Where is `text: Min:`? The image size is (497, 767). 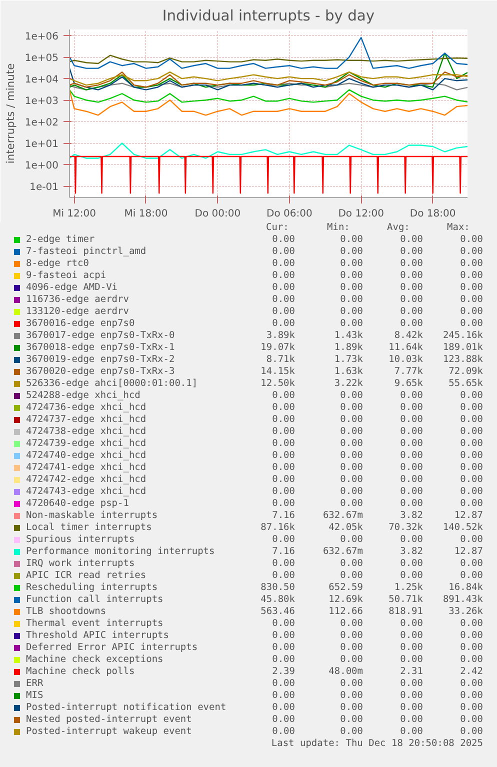
text: Min: is located at coordinates (338, 228).